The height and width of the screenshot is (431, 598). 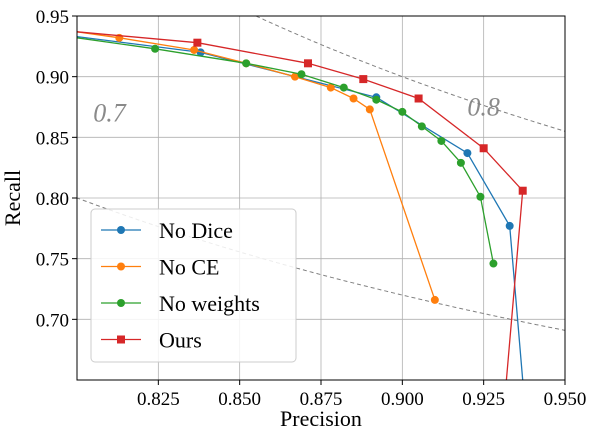 I want to click on y-tick-label-1: 0.75, so click(x=52, y=260).